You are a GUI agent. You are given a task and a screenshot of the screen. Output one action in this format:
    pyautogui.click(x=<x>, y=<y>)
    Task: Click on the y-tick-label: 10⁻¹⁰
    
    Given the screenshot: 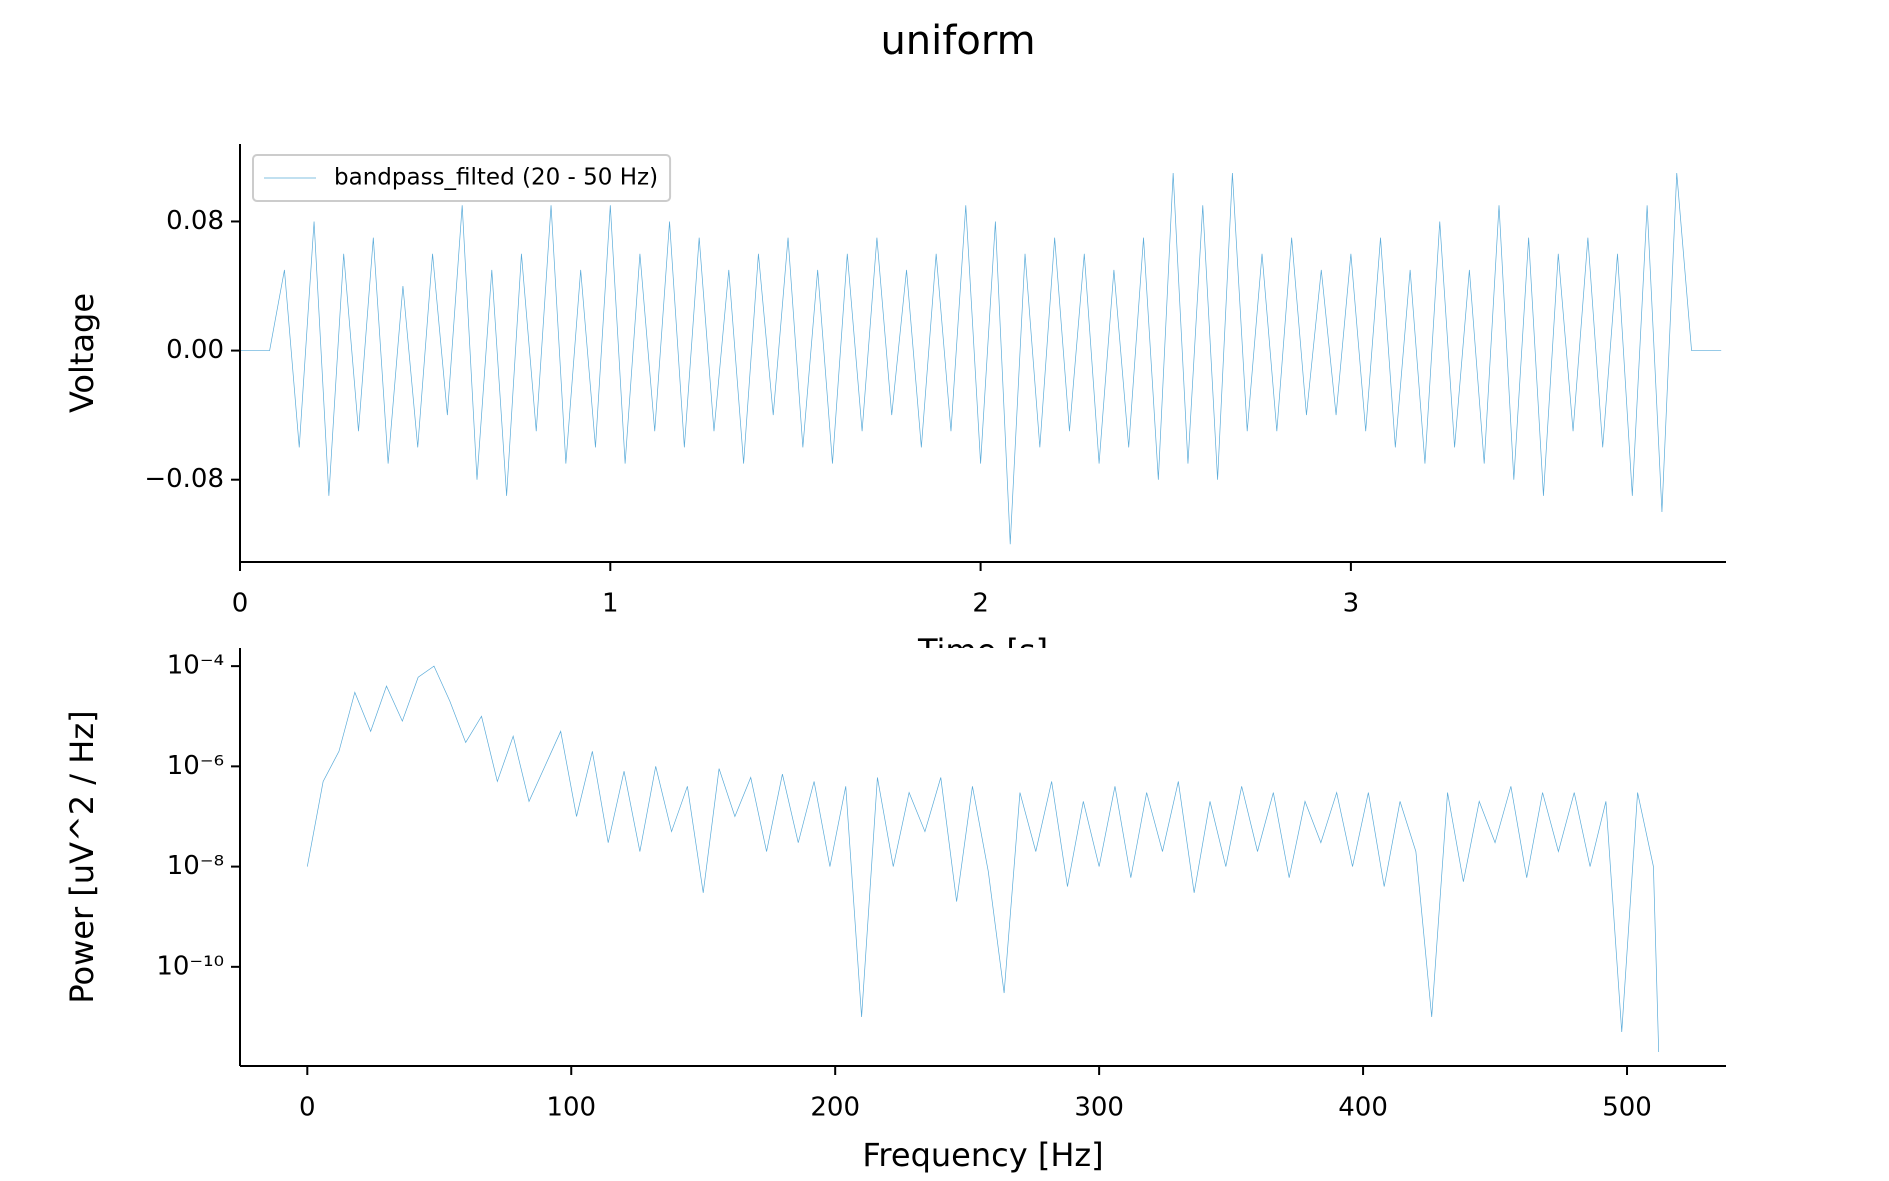 What is the action you would take?
    pyautogui.click(x=190, y=966)
    